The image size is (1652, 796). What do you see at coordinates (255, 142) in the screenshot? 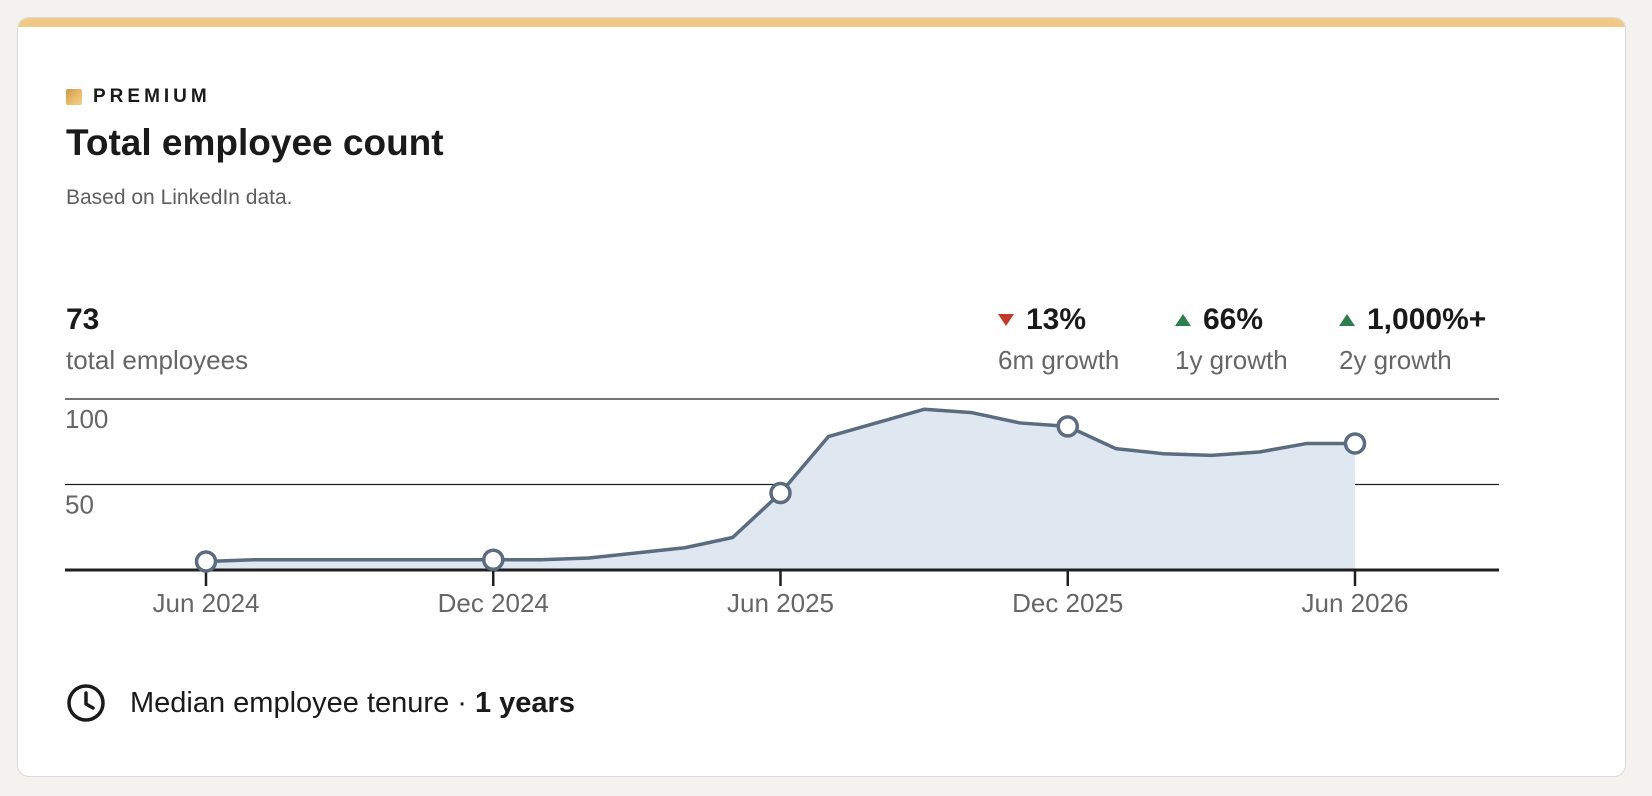
I see `card-title: Total employee count` at bounding box center [255, 142].